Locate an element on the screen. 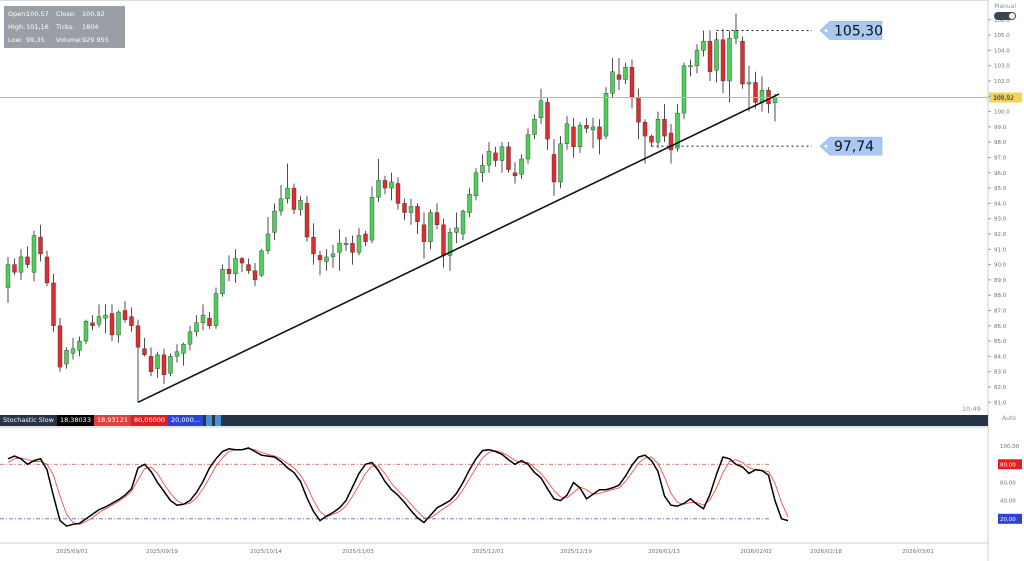 This screenshot has height=561, width=1024. stoch-upper-value: 80,00000 is located at coordinates (149, 420).